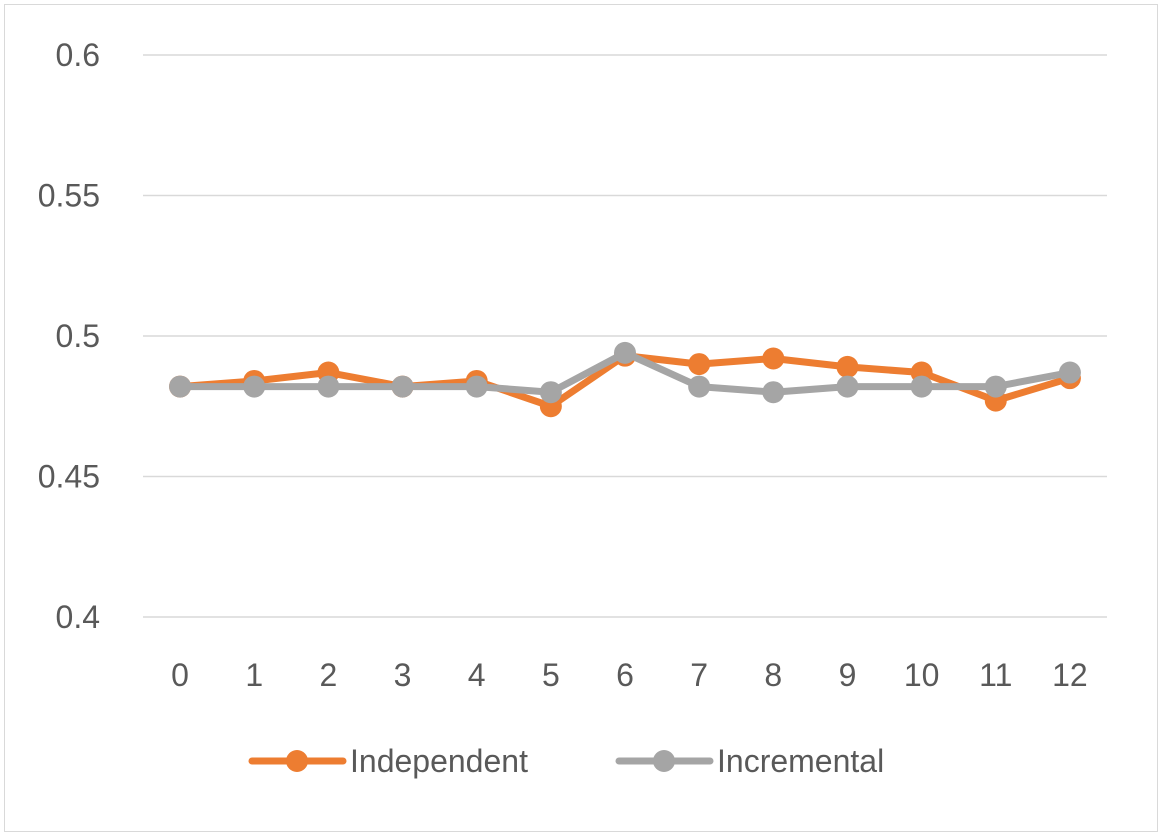 This screenshot has height=838, width=1164. I want to click on y-tick-label: 0.4, so click(78, 617).